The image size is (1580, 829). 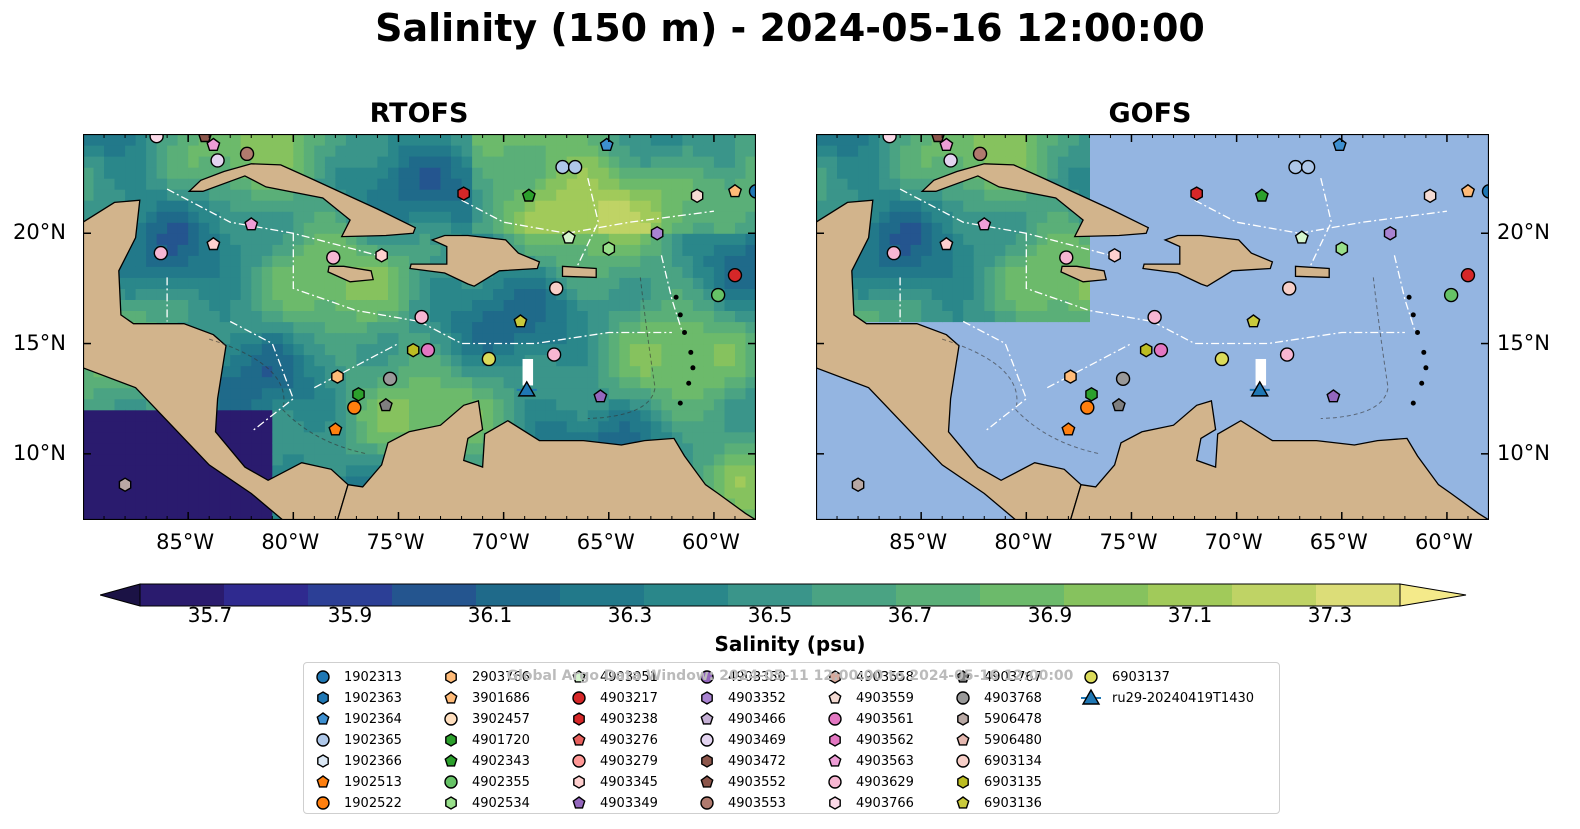 I want to click on legend-entry: 4903352, so click(x=741, y=698).